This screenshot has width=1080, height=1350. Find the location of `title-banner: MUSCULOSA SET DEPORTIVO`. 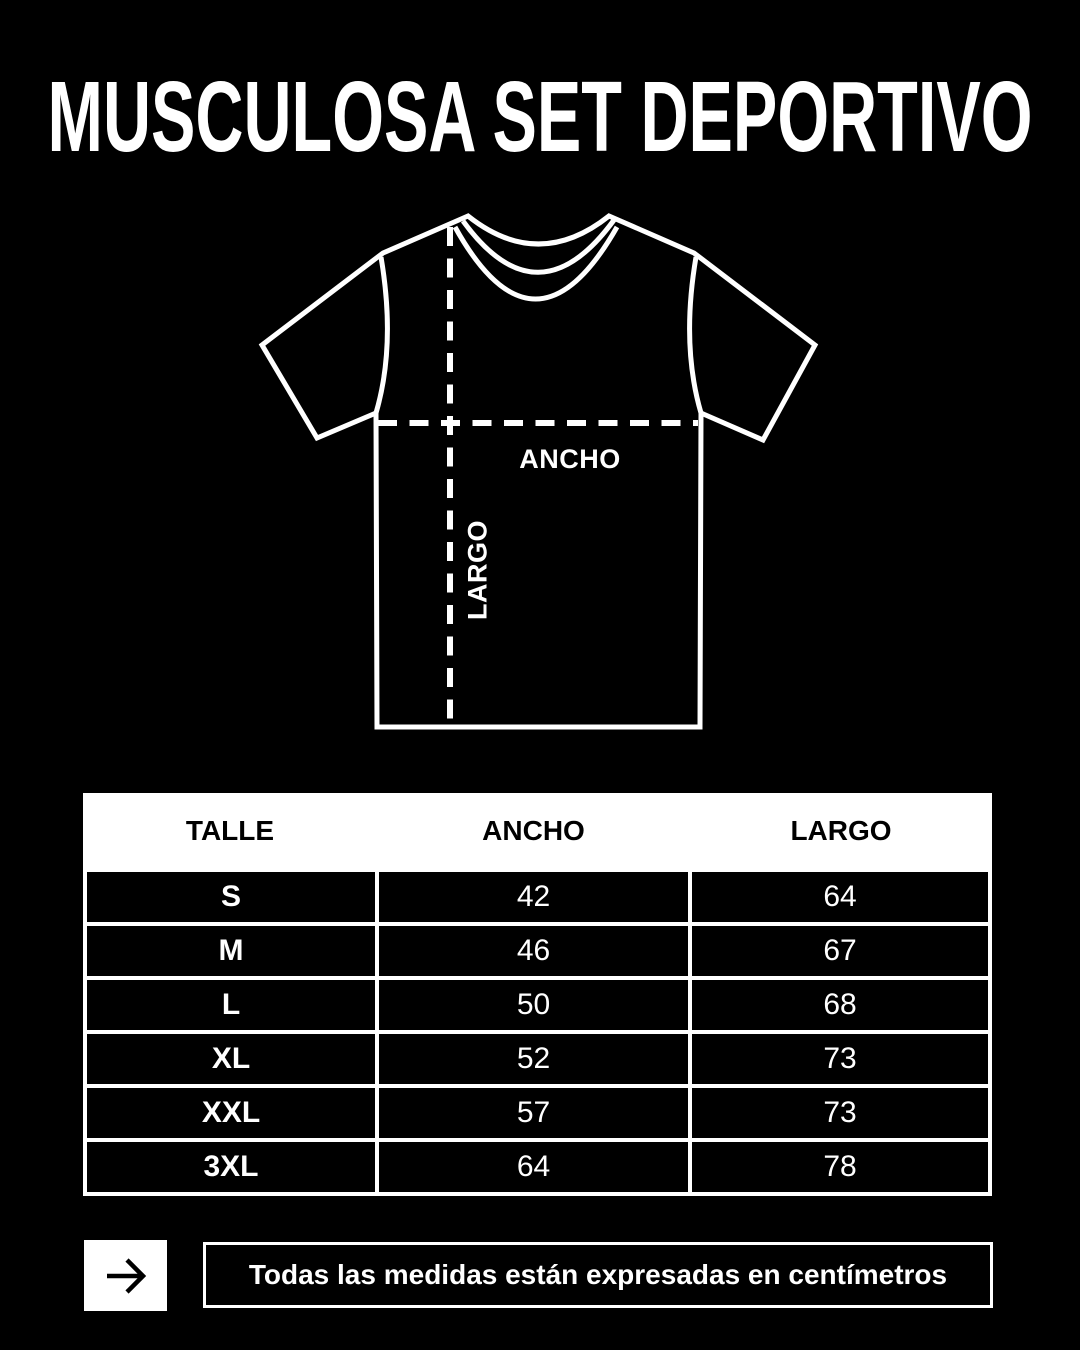

title-banner: MUSCULOSA SET DEPORTIVO is located at coordinates (540, 115).